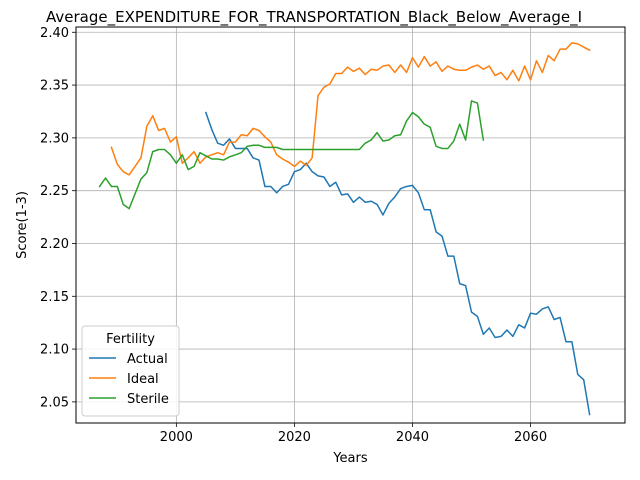 The height and width of the screenshot is (480, 640). I want to click on y-tick-label: 2.35, so click(54, 86).